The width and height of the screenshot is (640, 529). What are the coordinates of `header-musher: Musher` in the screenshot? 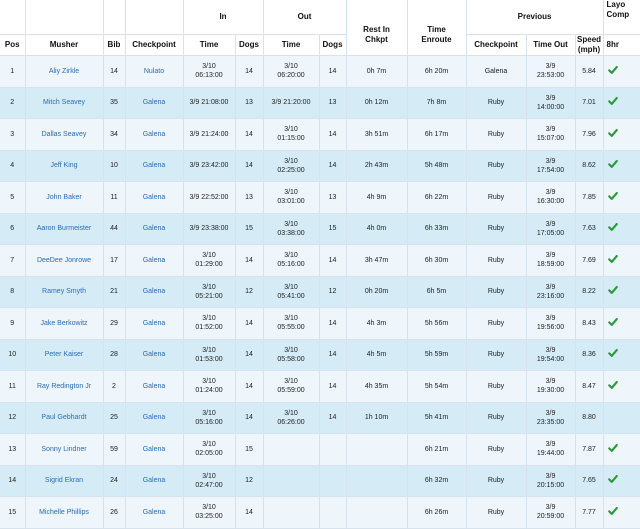 It's located at (64, 45).